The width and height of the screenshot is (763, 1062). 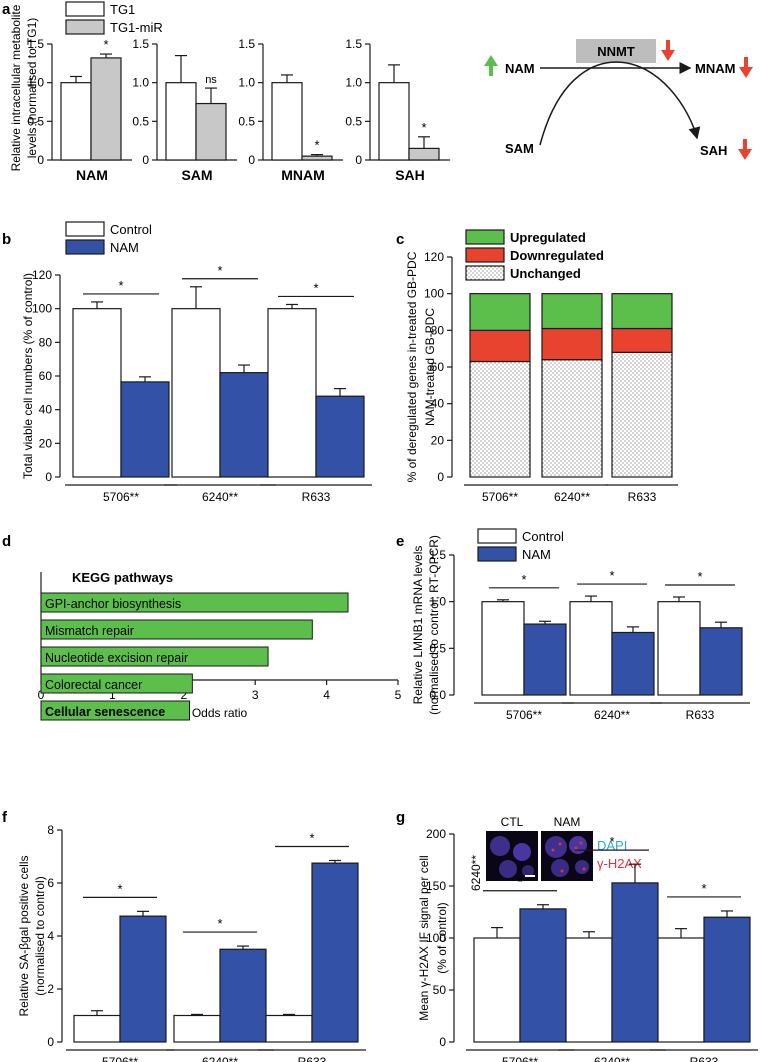 I want to click on sah-metabolite-label: SAH, so click(x=713, y=150).